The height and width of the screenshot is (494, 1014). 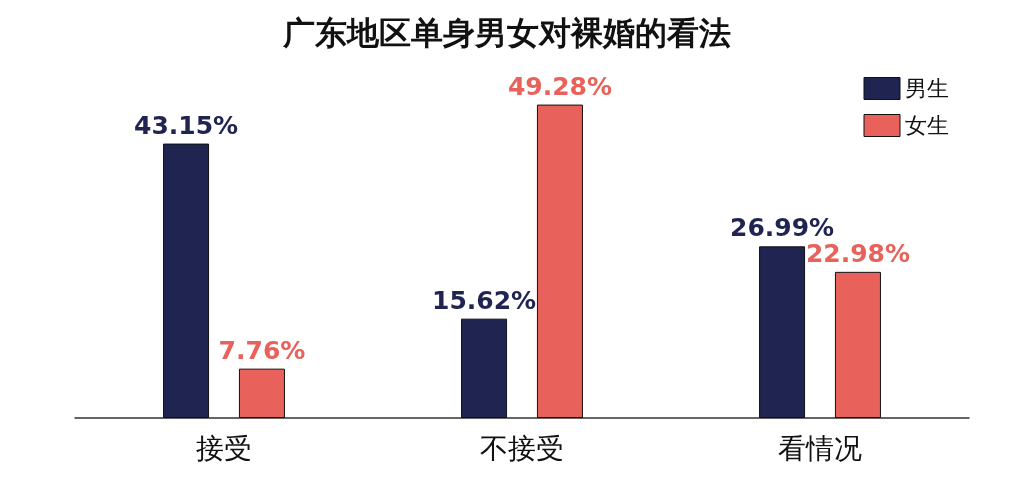 What do you see at coordinates (927, 125) in the screenshot?
I see `legend-label: 女生` at bounding box center [927, 125].